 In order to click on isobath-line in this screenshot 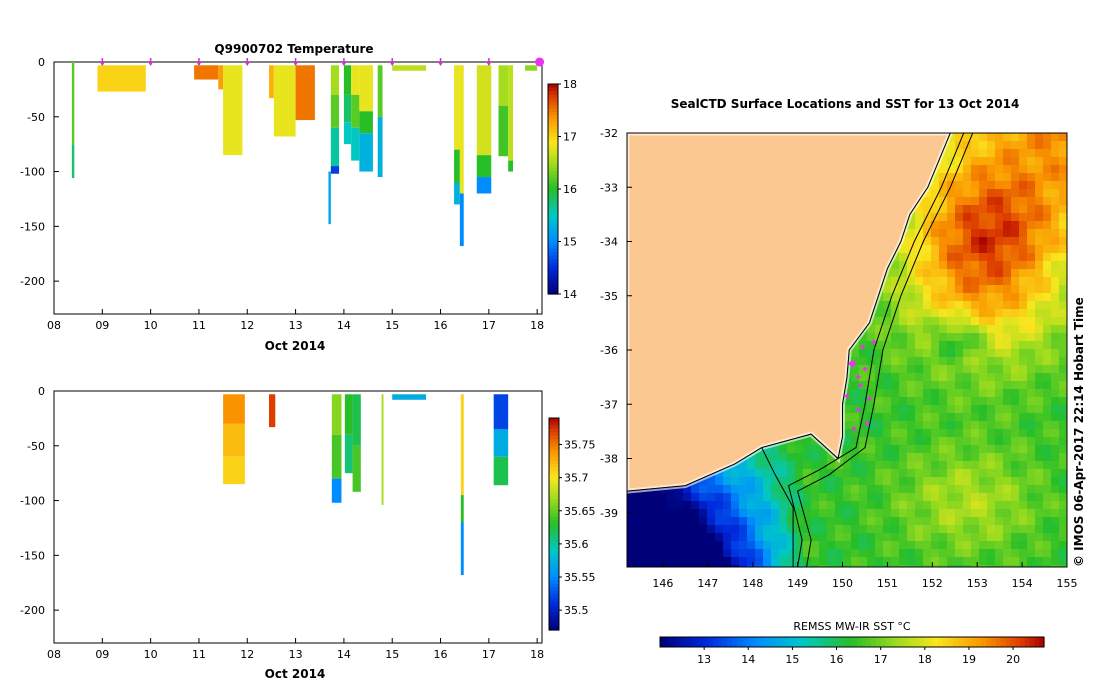, I will do `click(885, 350)`.